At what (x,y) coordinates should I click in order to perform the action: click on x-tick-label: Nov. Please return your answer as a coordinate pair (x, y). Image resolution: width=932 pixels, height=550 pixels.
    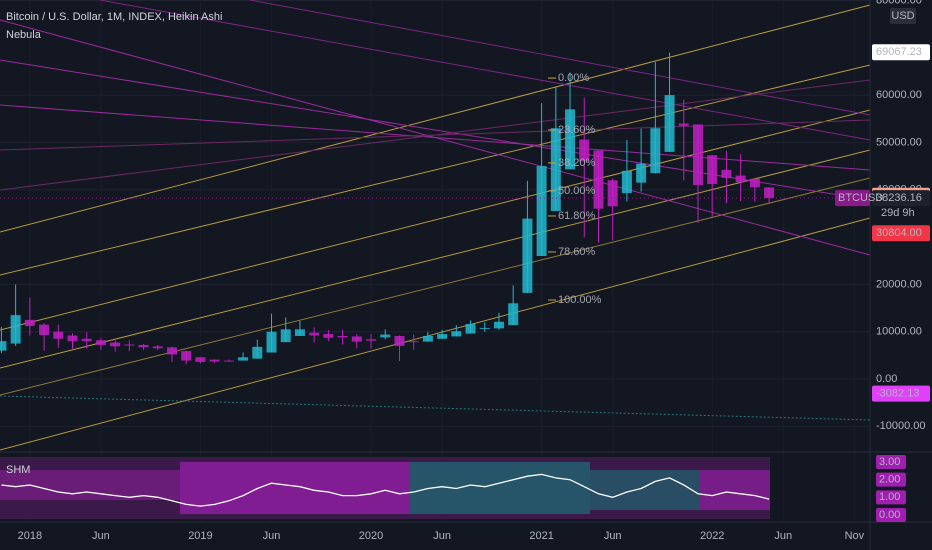
    Looking at the image, I should click on (855, 536).